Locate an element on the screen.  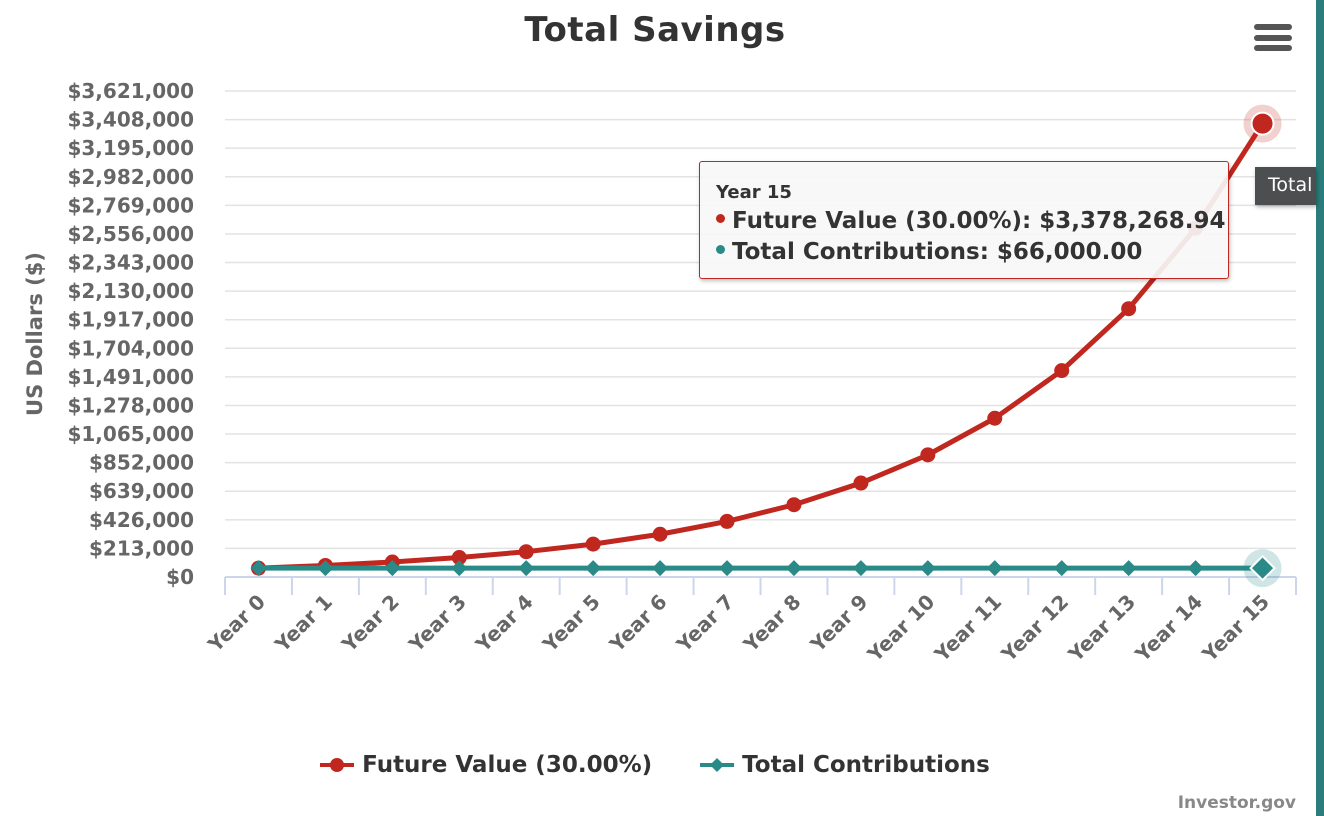
y-tick-label: $0 is located at coordinates (180, 577).